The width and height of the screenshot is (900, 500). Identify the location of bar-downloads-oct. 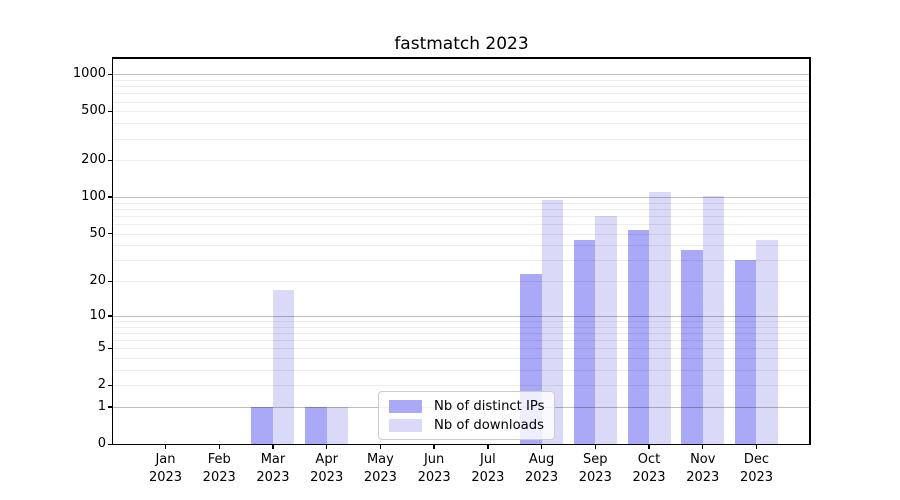
(660, 318).